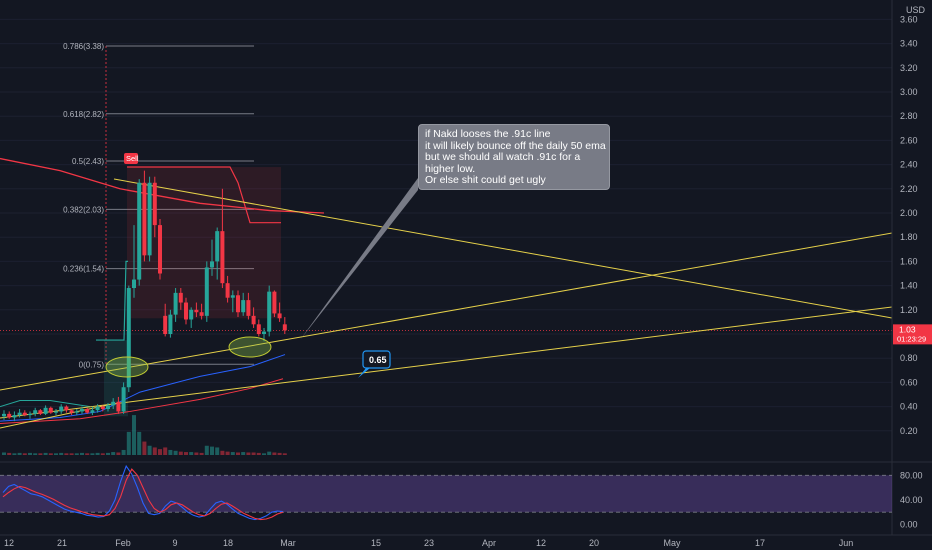  Describe the element at coordinates (909, 92) in the screenshot. I see `price-tick-label: 3.00` at that location.